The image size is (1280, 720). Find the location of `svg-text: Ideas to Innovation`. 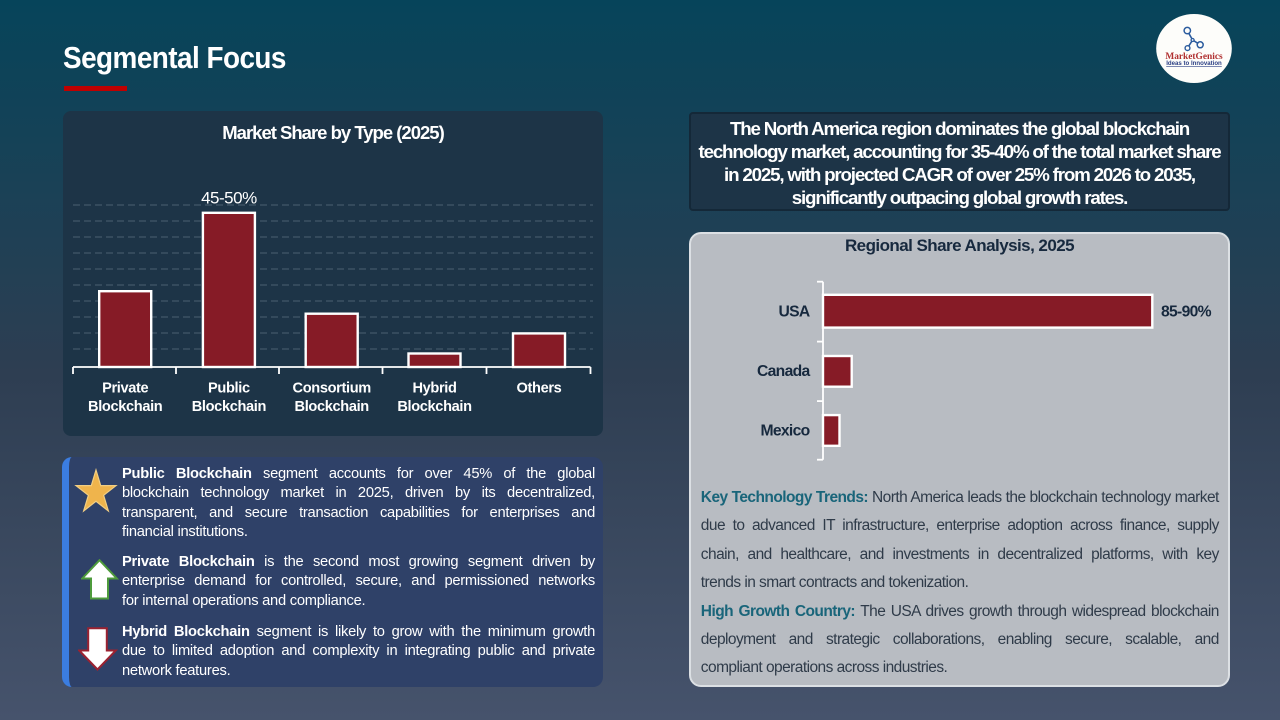

svg-text: Ideas to Innovation is located at coordinates (1194, 63).